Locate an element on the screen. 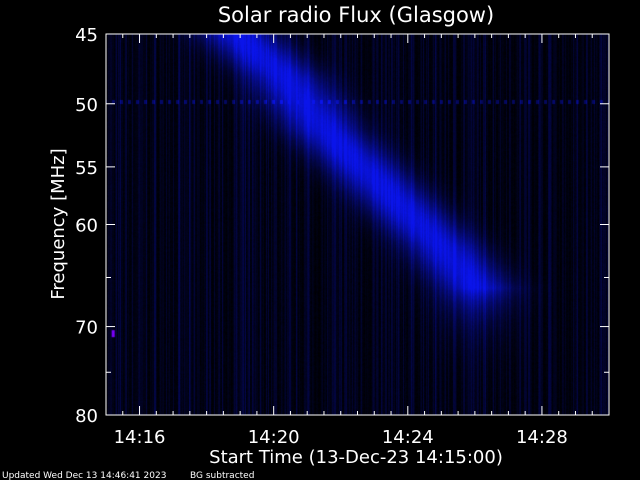 This screenshot has height=480, width=640. updated-timestamp: Updated Wed Dec 13 14:46:41 2023 is located at coordinates (84, 475).